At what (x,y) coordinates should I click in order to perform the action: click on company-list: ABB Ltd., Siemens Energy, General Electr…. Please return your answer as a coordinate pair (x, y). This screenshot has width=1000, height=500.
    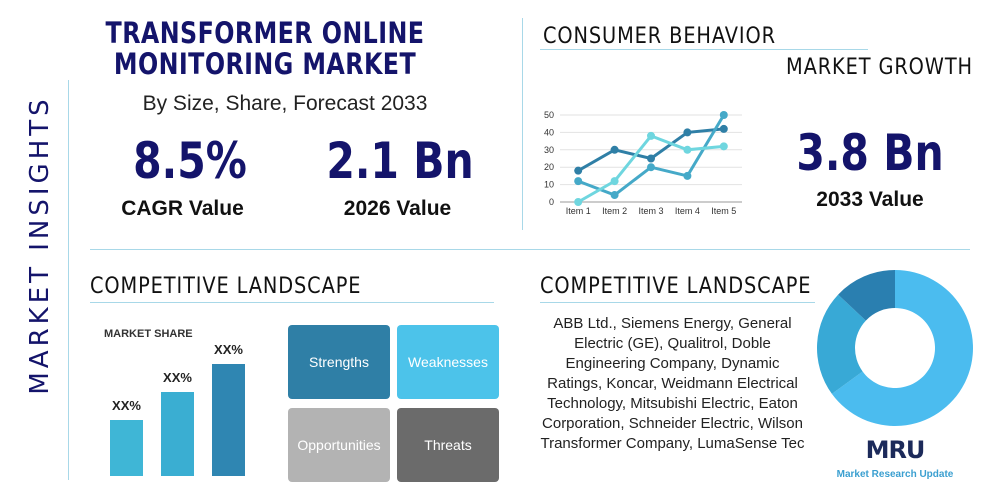
    Looking at the image, I should click on (672, 383).